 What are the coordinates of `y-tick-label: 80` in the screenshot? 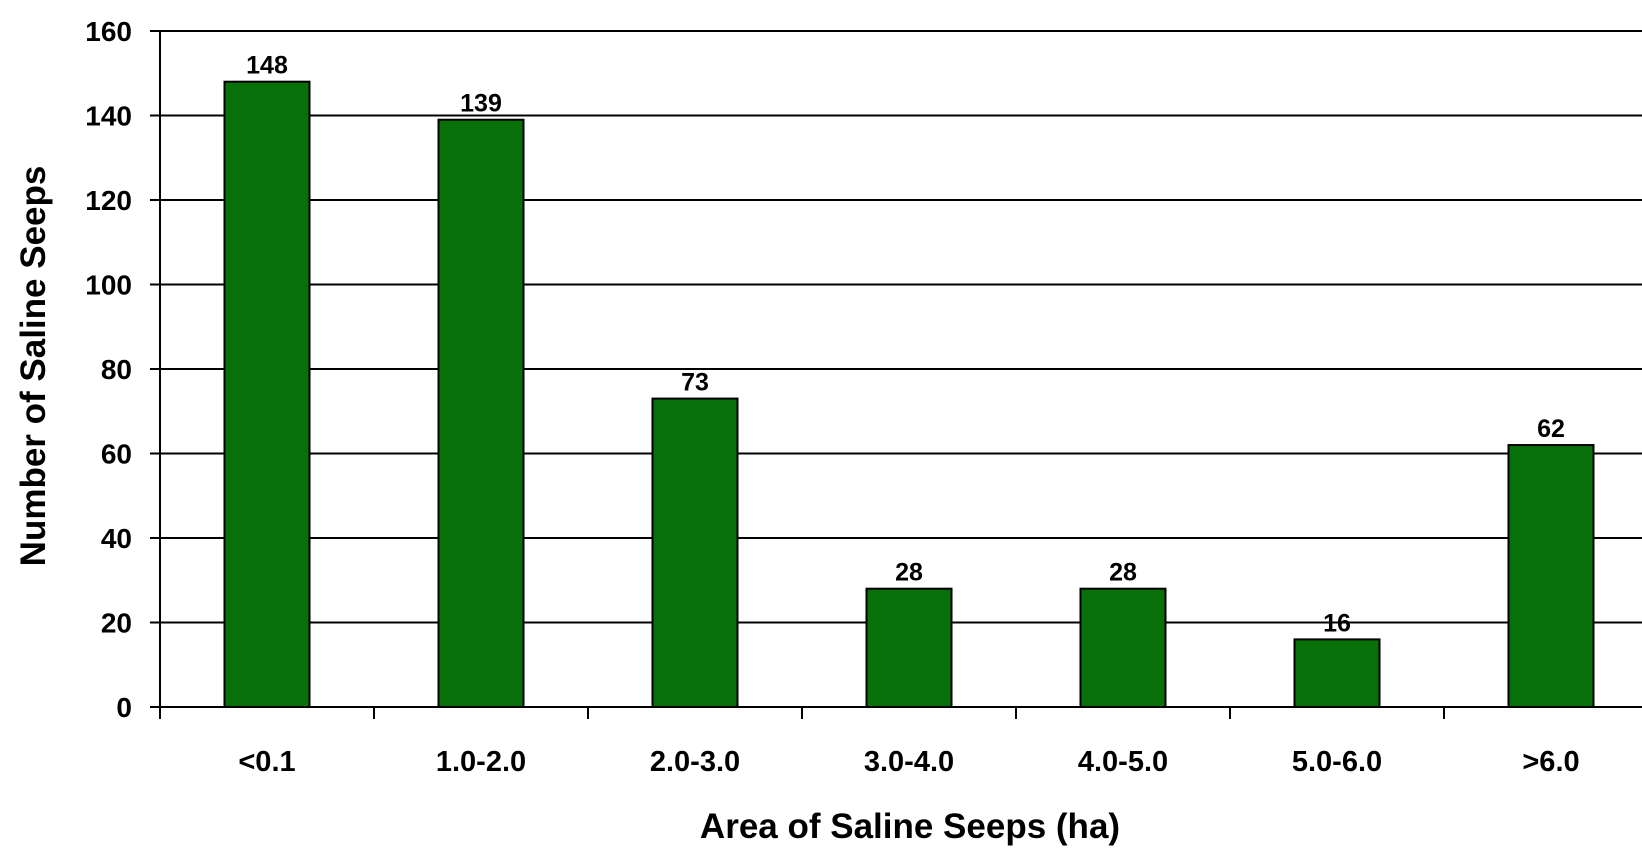 It's located at (116, 369).